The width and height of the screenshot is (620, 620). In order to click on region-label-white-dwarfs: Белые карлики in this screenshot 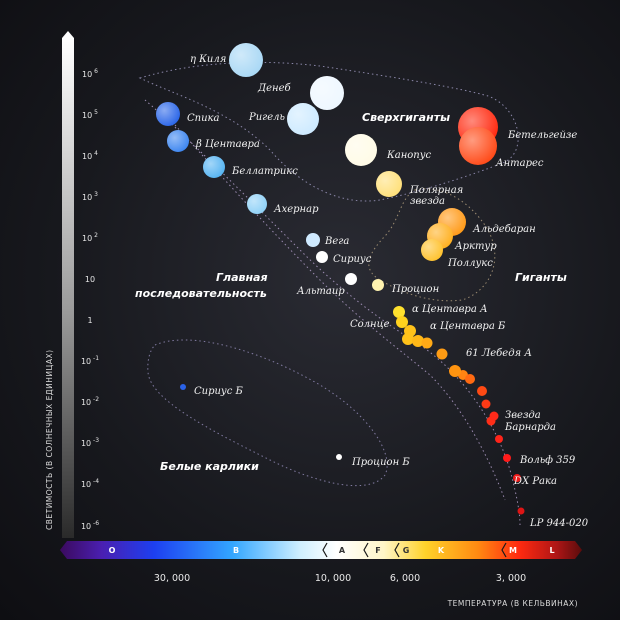, I will do `click(209, 466)`.